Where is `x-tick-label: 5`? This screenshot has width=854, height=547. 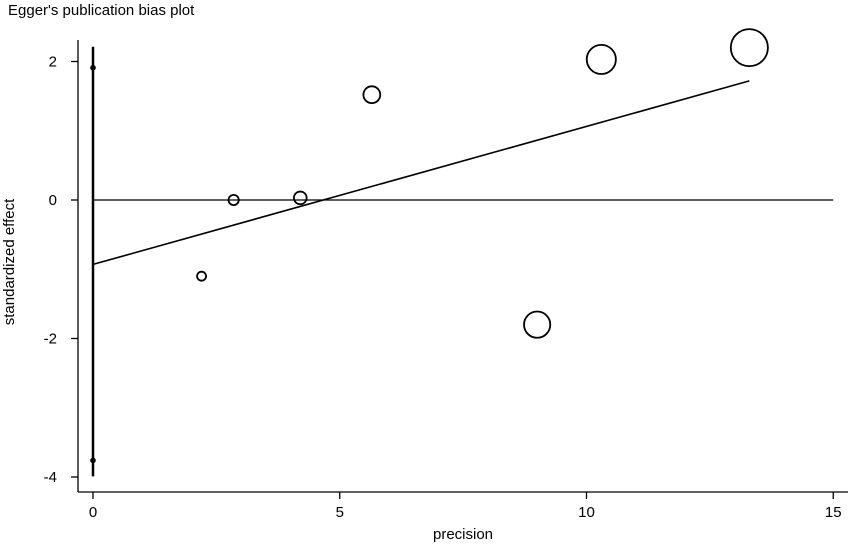
x-tick-label: 5 is located at coordinates (340, 512).